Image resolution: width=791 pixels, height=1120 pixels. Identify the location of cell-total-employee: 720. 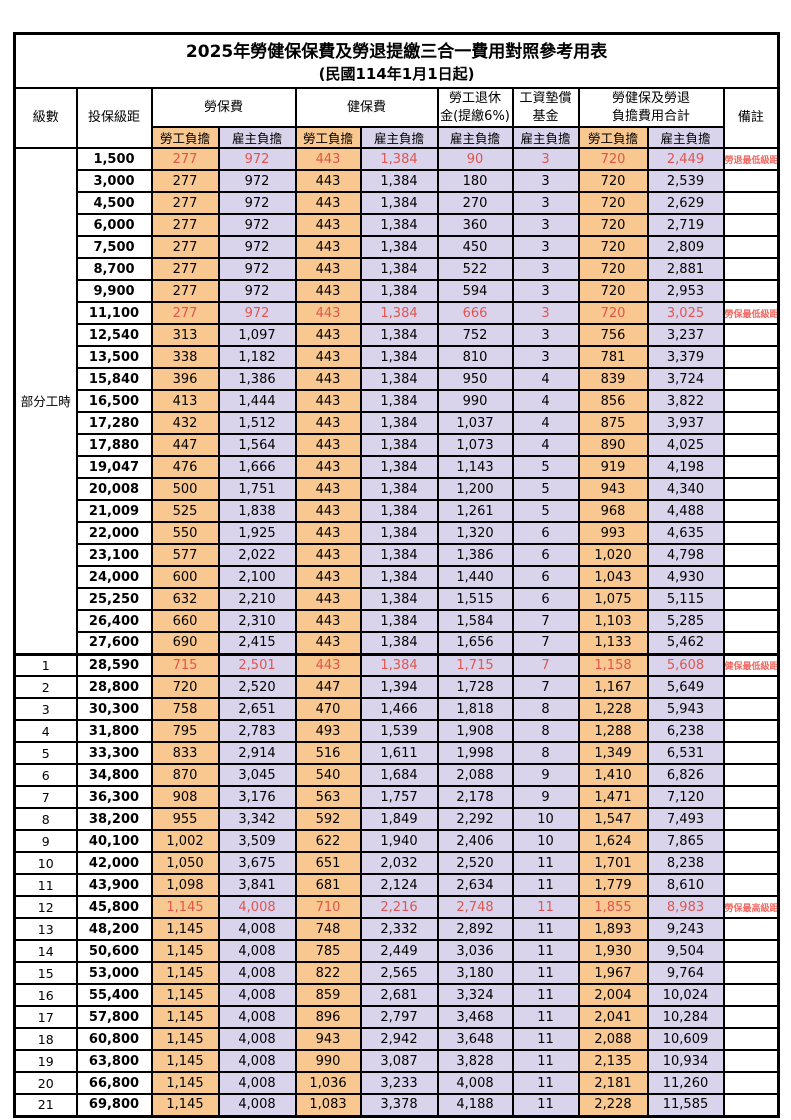
(613, 313).